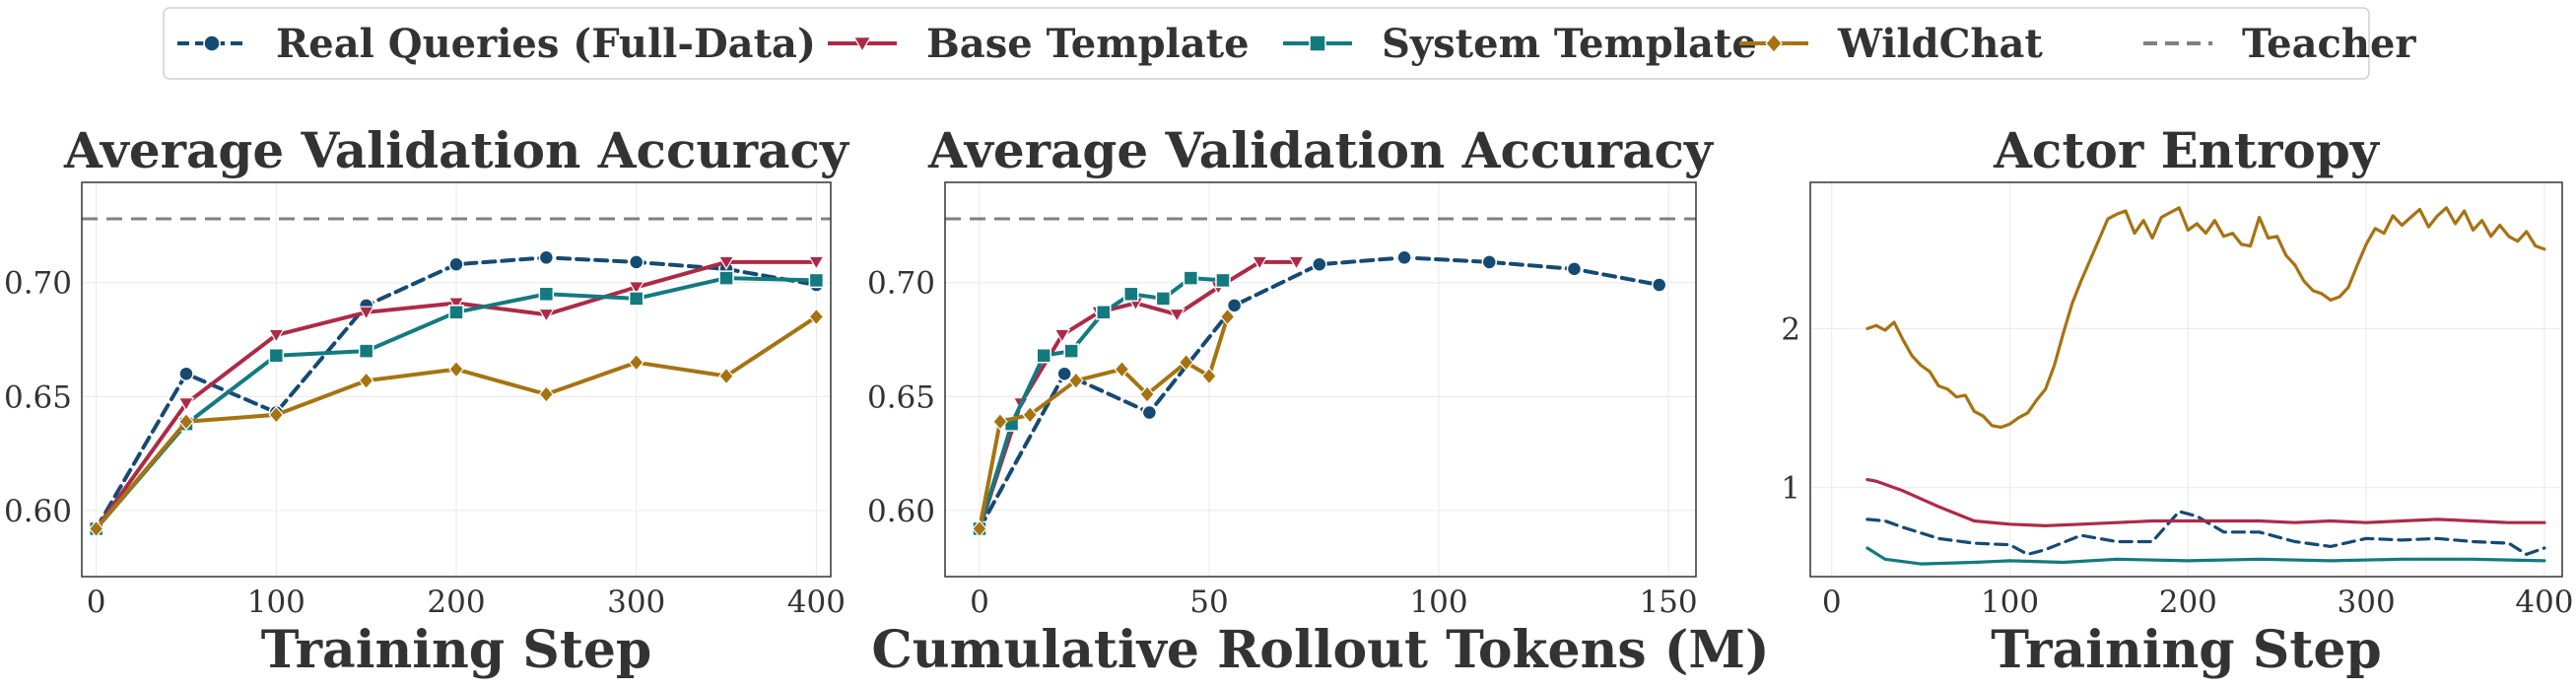  Describe the element at coordinates (1774, 44) in the screenshot. I see `legend-marker-wildchat` at that location.